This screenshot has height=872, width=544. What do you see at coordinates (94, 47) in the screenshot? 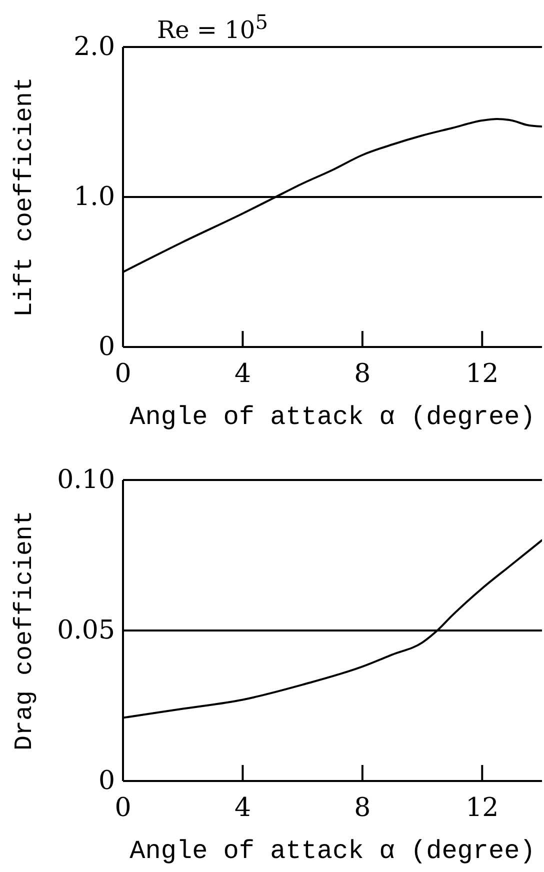
I see `y-tick-label: 2.0` at bounding box center [94, 47].